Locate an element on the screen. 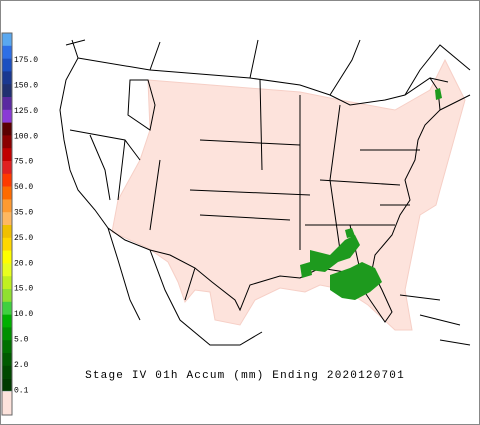  legend-label: 100.0 is located at coordinates (26, 136).